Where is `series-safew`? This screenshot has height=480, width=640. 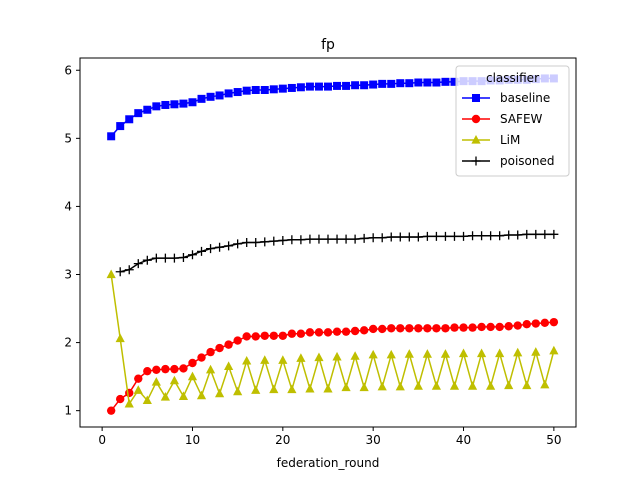
series-safew is located at coordinates (332, 366).